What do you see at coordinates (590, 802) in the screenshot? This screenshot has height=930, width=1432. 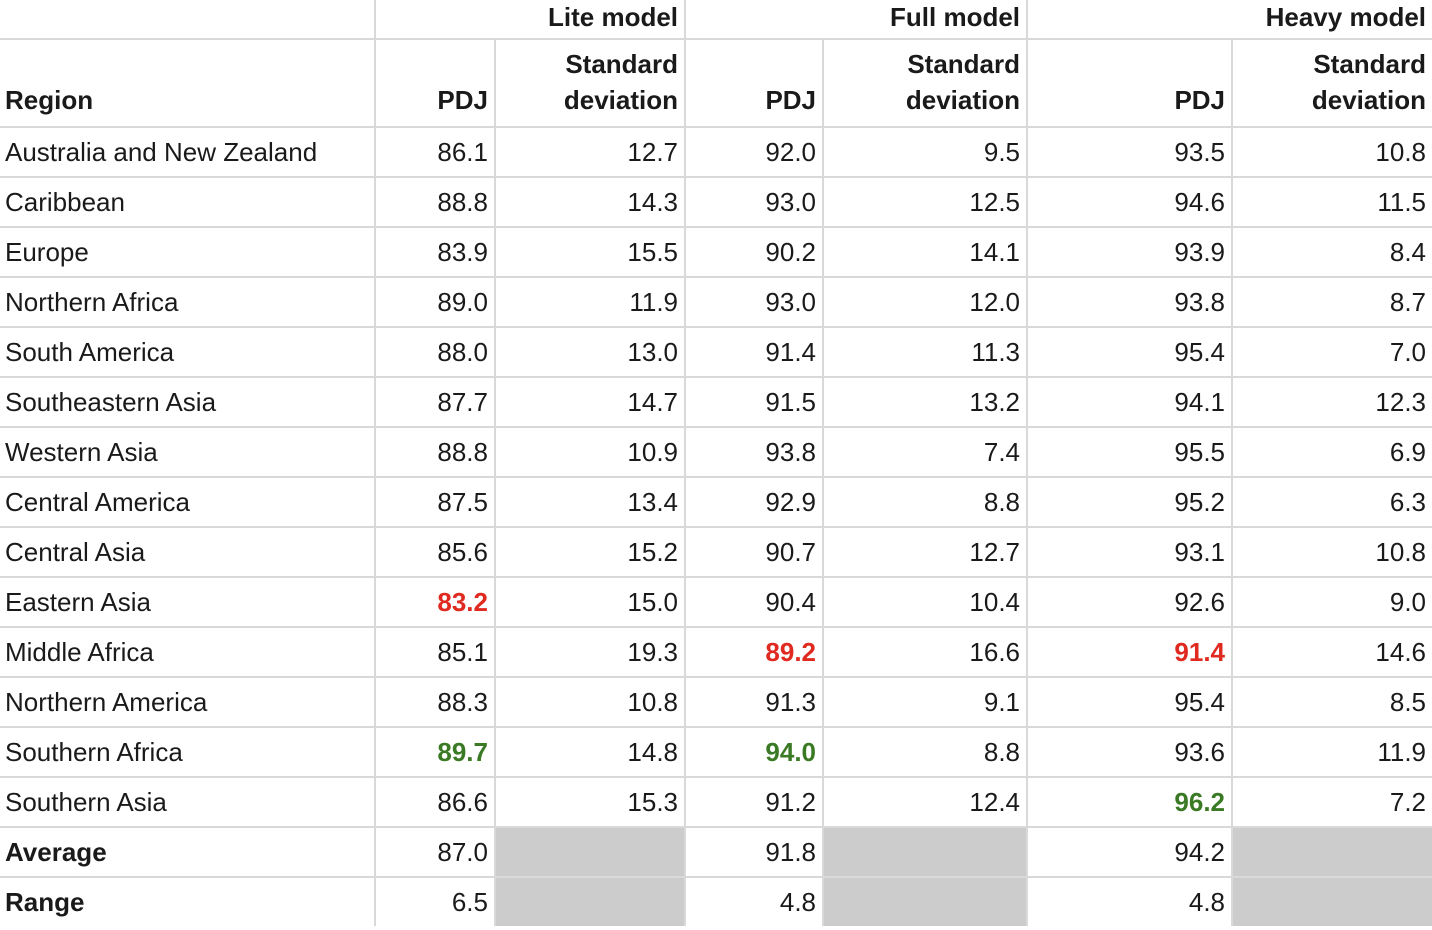 I see `cell-lite-std: 15.3` at bounding box center [590, 802].